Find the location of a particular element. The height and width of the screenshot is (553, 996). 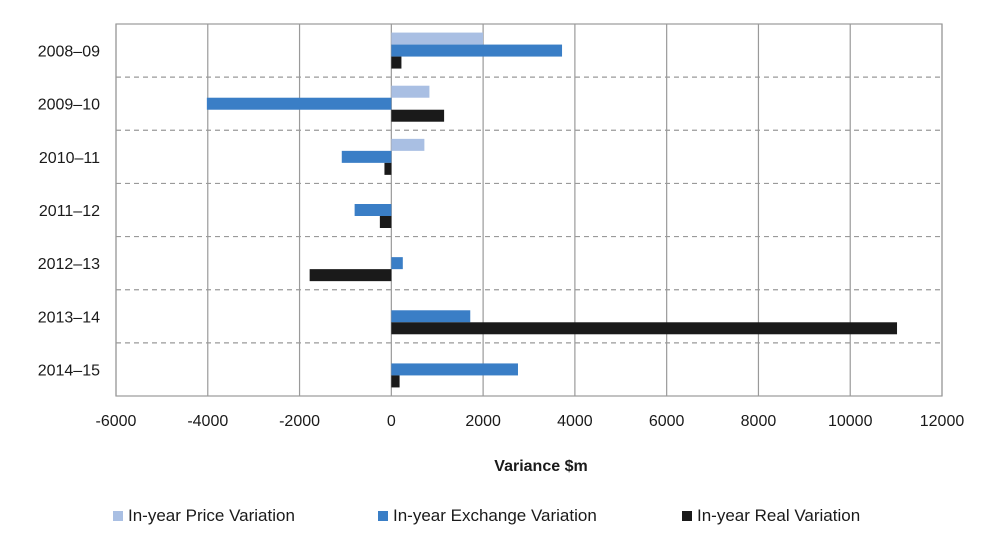

category-label: 2009–10 is located at coordinates (69, 105).